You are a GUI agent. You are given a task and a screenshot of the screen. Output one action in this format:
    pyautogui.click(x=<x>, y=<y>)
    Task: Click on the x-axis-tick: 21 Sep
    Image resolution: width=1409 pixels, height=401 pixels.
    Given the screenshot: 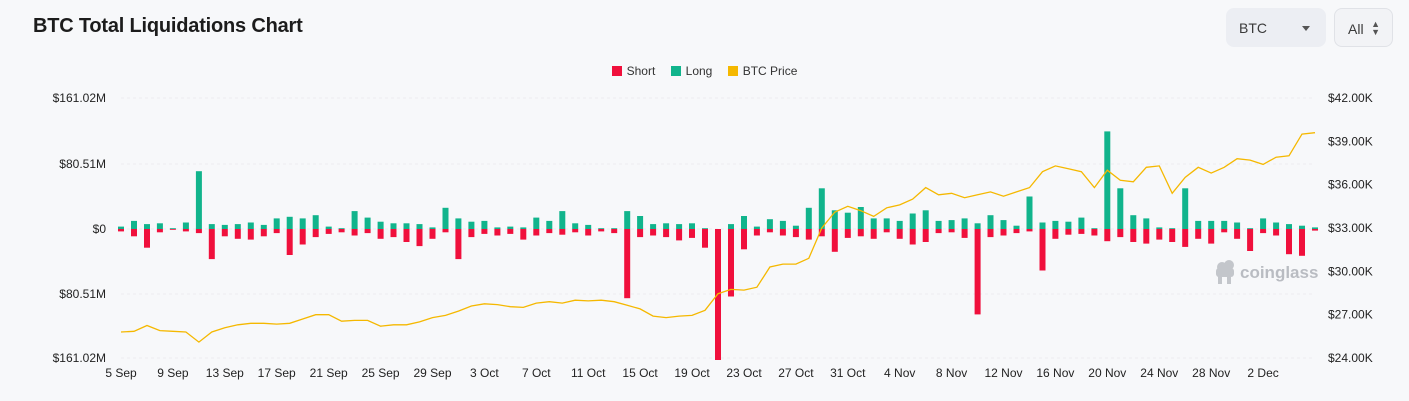 What is the action you would take?
    pyautogui.click(x=329, y=373)
    